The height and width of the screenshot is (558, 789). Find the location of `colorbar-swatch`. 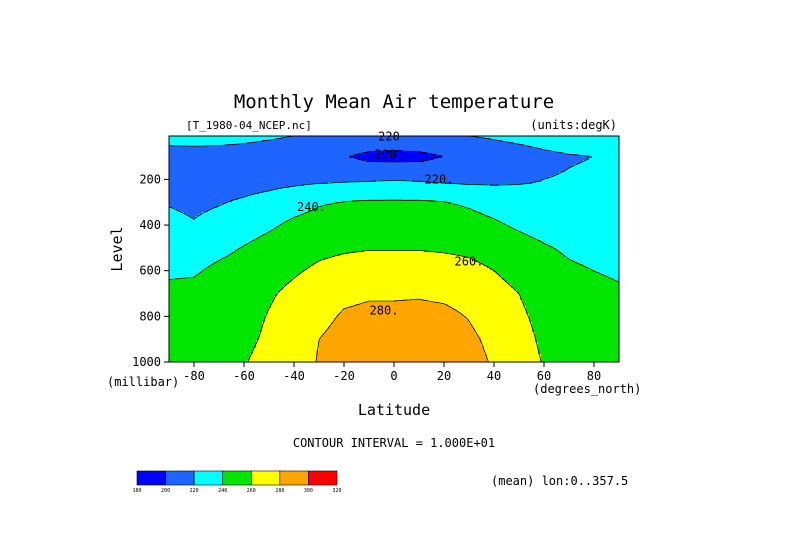

colorbar-swatch is located at coordinates (151, 478).